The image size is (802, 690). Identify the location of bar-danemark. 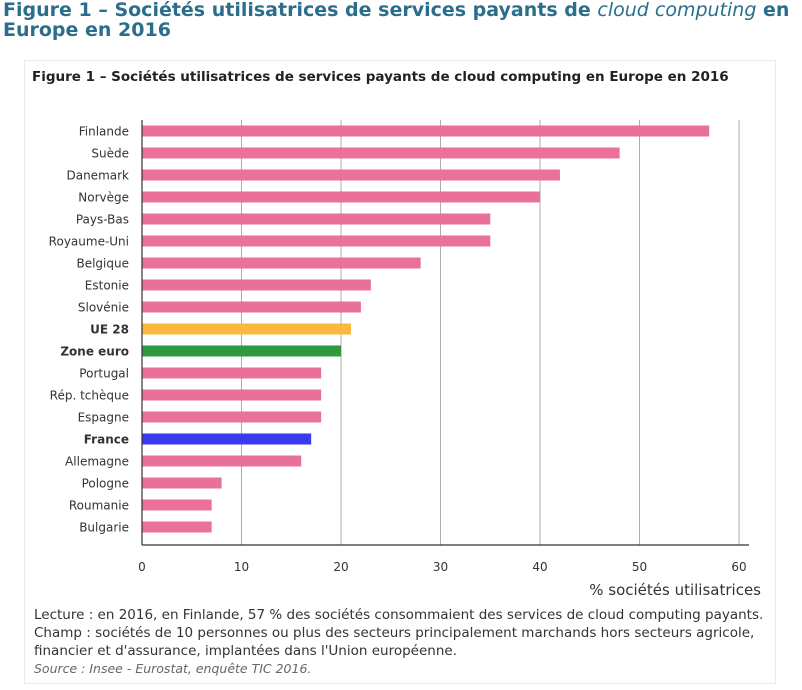
(351, 175).